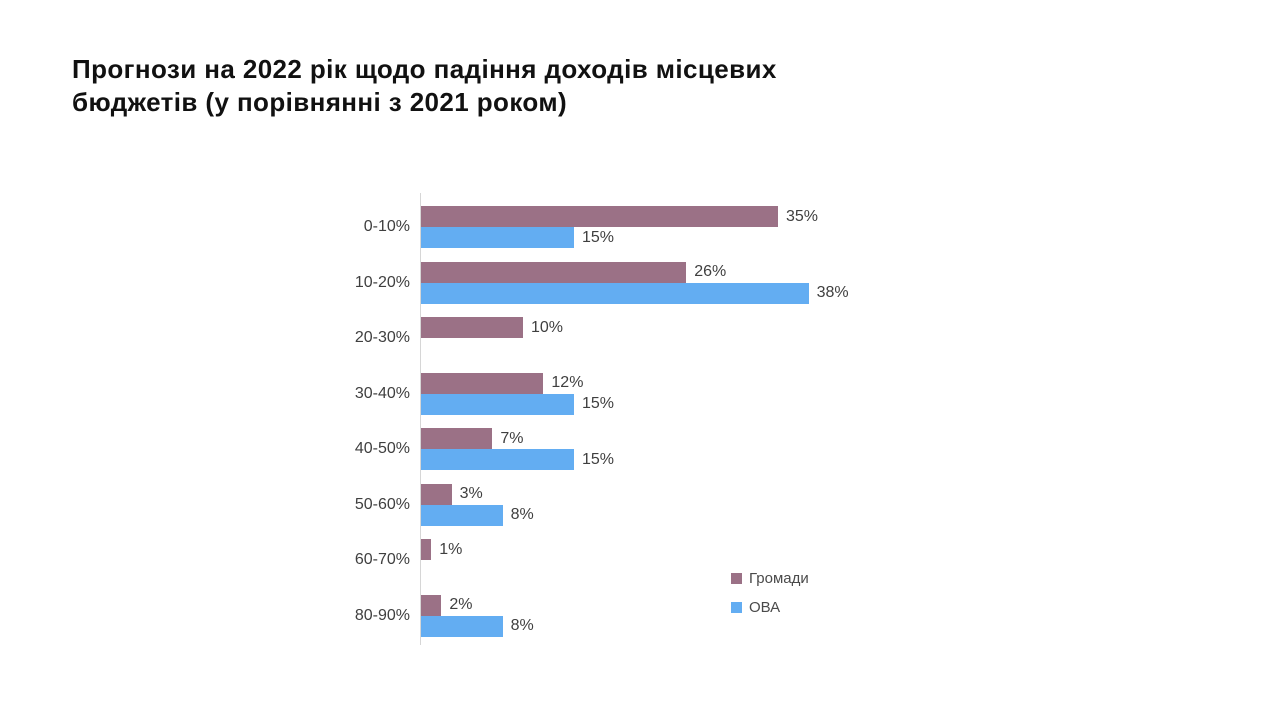  I want to click on category-label-4: 40-50%, so click(382, 449).